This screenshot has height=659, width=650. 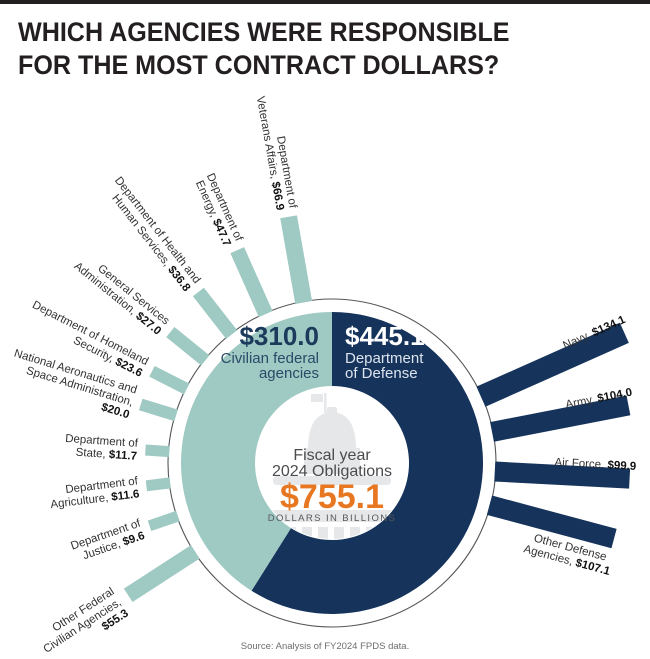 I want to click on label-justice: Department ofJustice, $9.6, so click(x=108, y=541).